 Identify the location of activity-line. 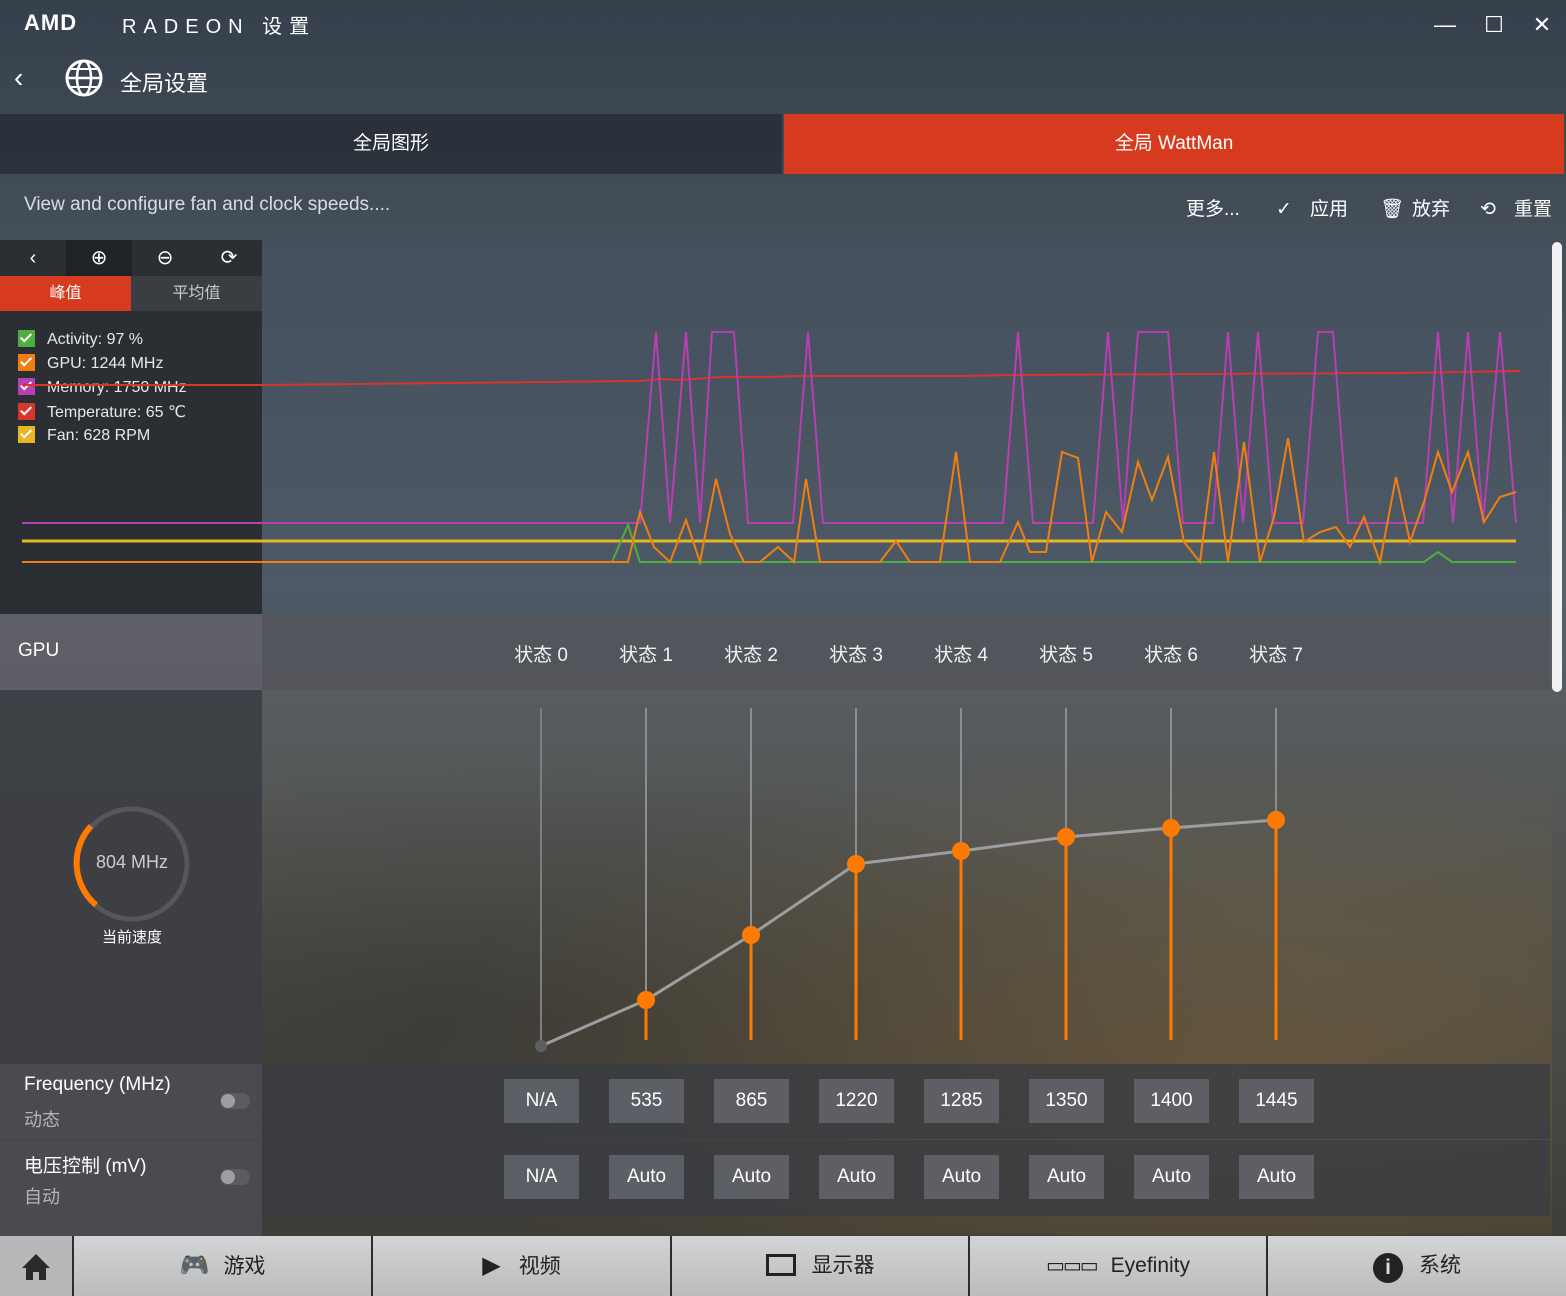
(769, 542).